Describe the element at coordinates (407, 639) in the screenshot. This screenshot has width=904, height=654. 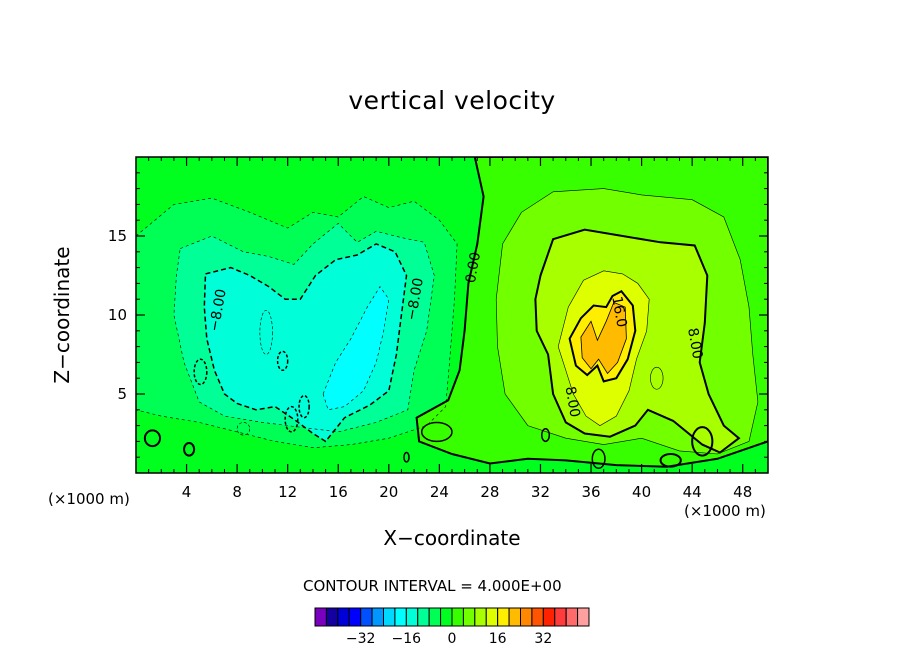
I see `colorbar-tick-label: −16` at that location.